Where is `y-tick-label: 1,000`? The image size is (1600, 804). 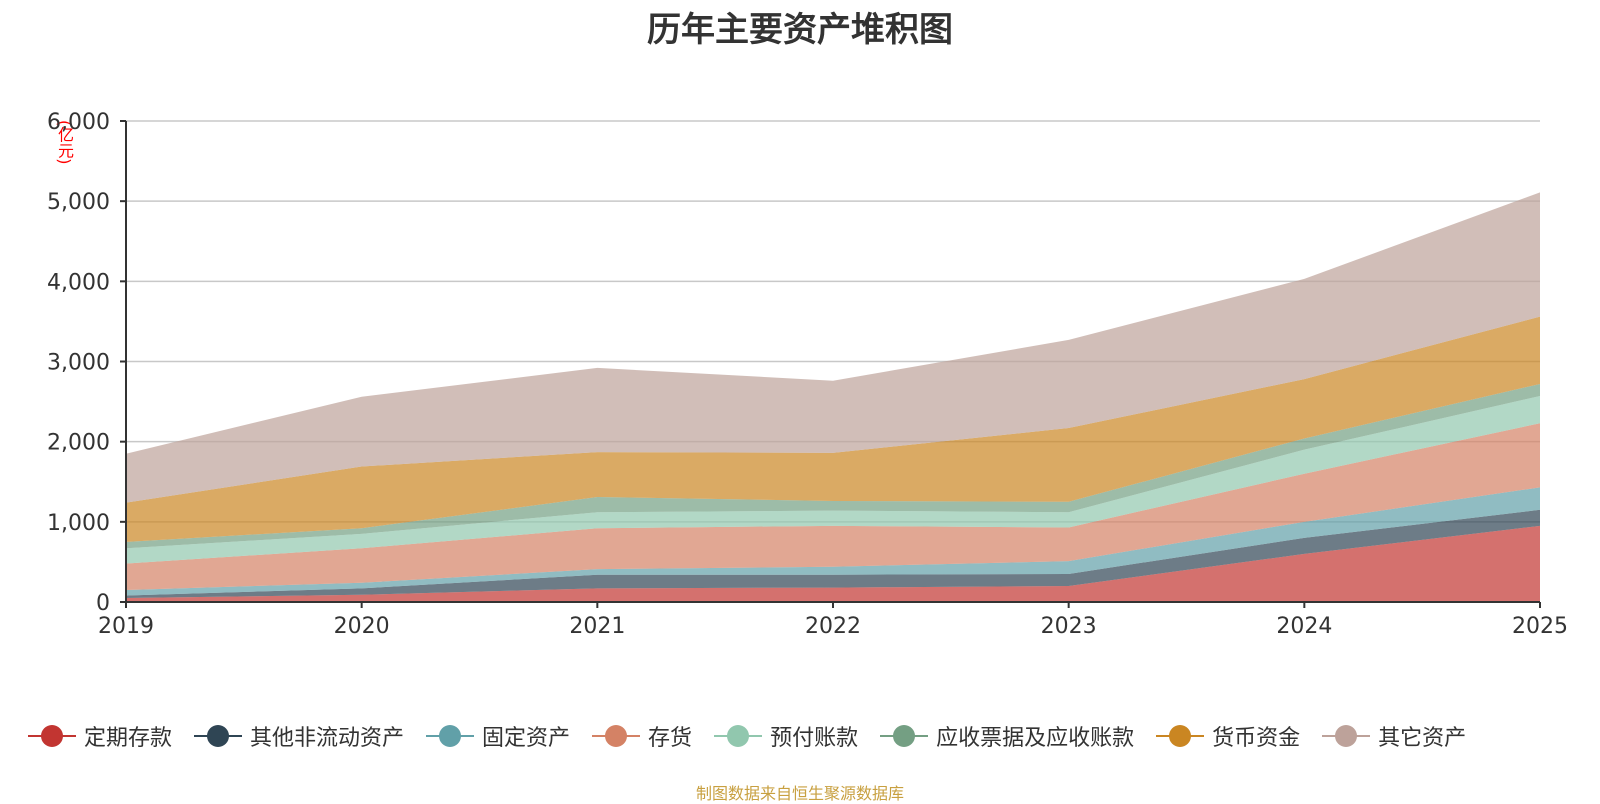
y-tick-label: 1,000 is located at coordinates (78, 523).